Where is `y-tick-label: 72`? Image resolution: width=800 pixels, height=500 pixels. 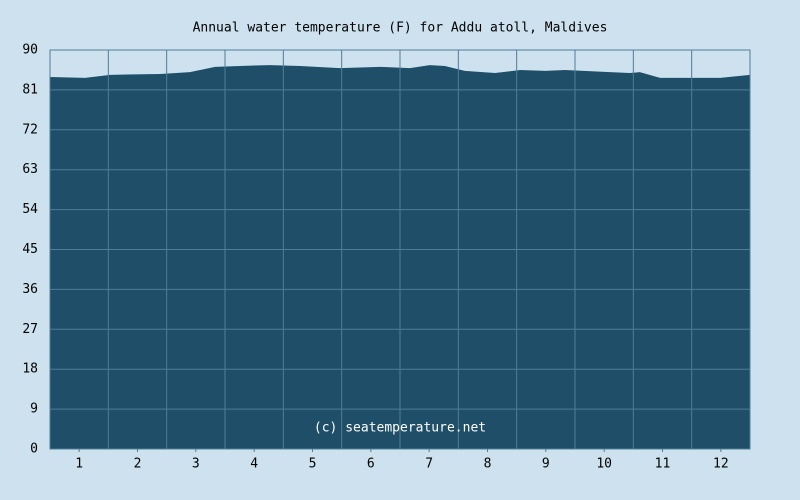
y-tick-label: 72 is located at coordinates (30, 129).